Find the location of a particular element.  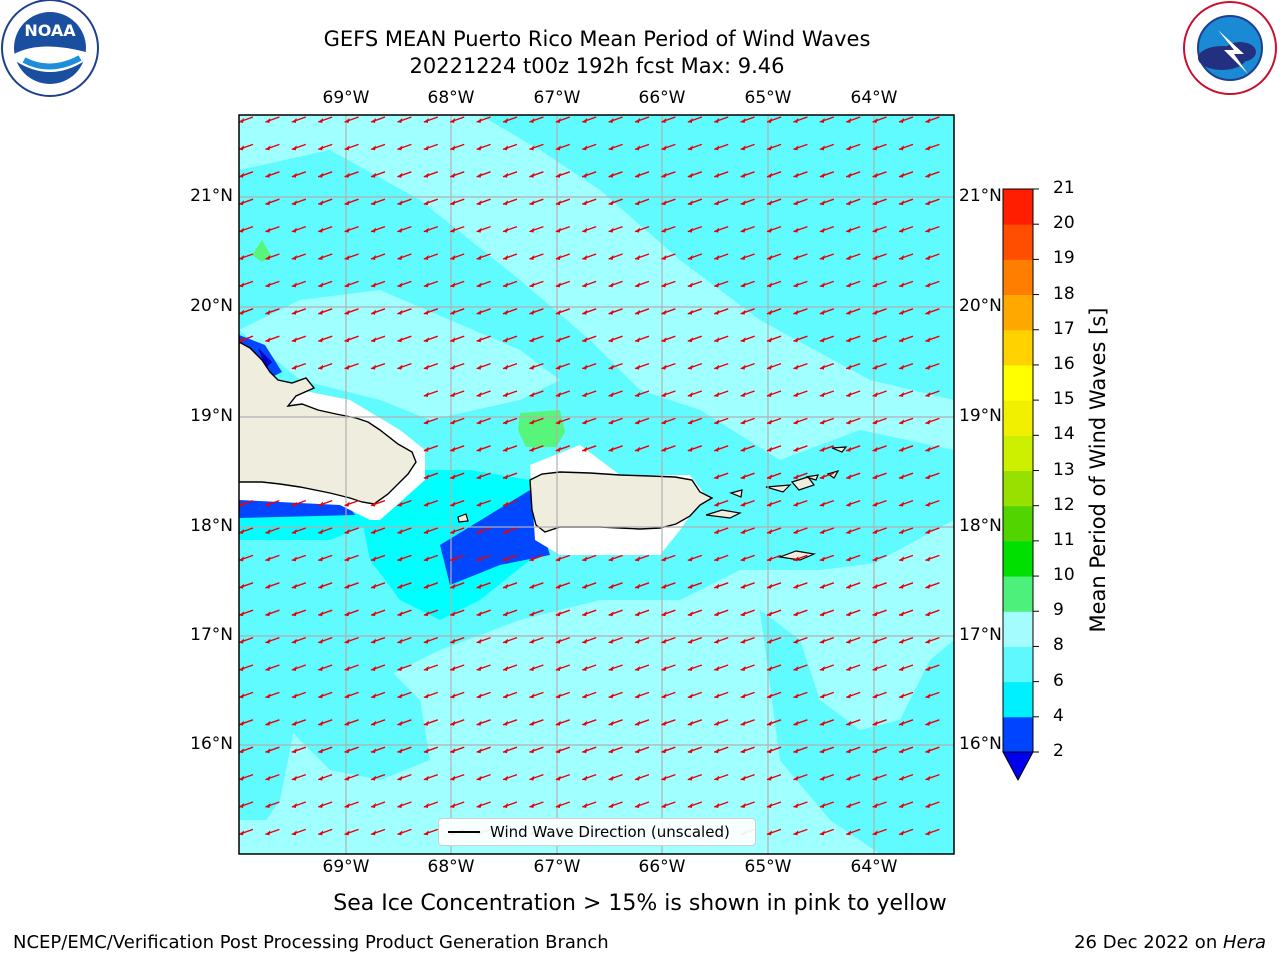

longitude-label-bottom: 66°W is located at coordinates (662, 867).